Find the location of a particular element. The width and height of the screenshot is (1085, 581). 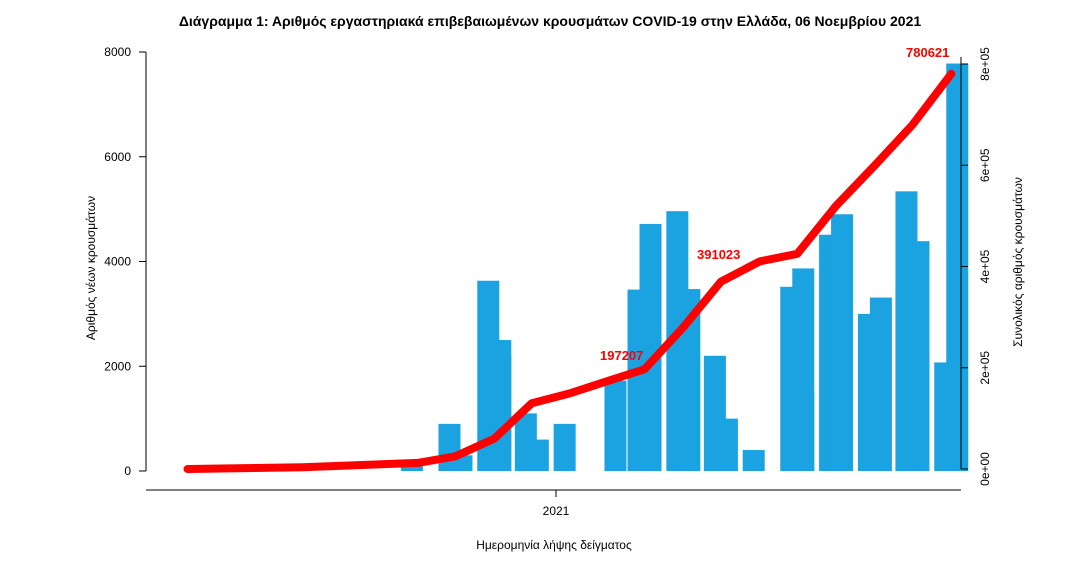

left-axis-ticks: 0 2000 4000 6000 8000 is located at coordinates (125, 261).